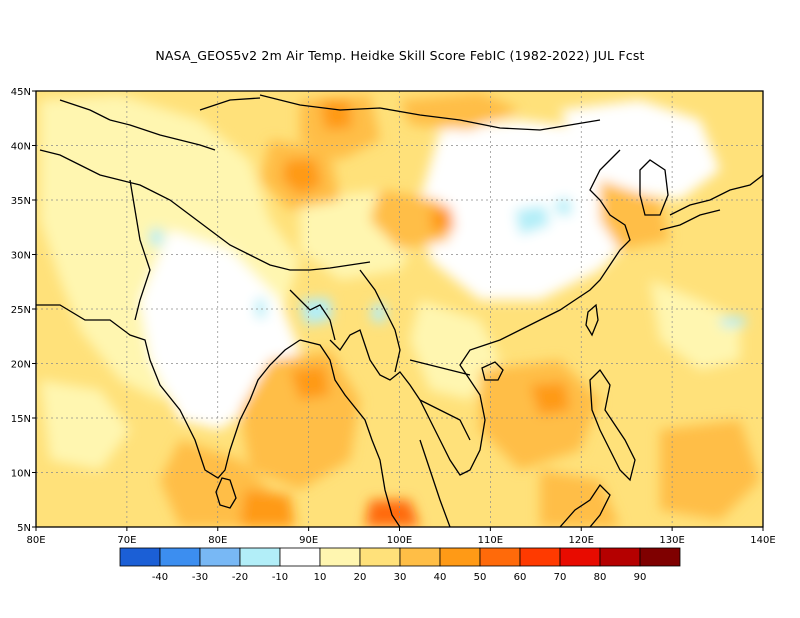 The width and height of the screenshot is (800, 618). I want to click on lat-tick-label: 25N, so click(21, 310).